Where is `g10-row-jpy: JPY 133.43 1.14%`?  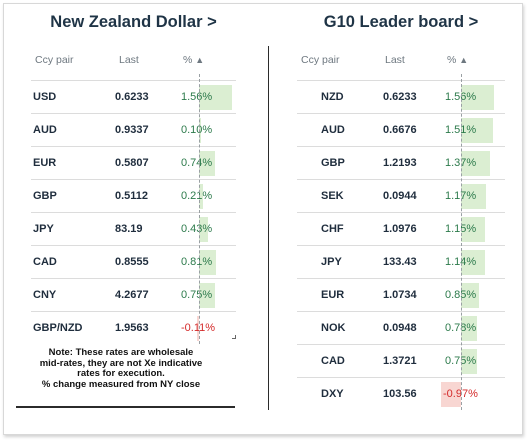
g10-row-jpy: JPY 133.43 1.14% is located at coordinates (401, 261).